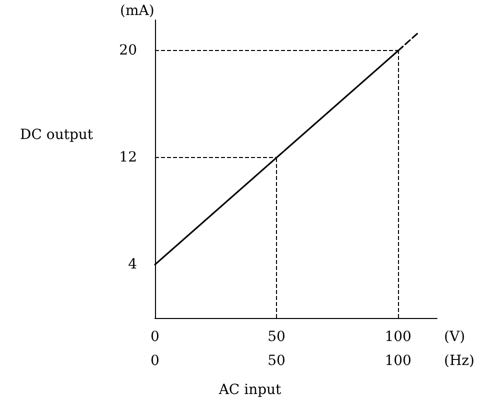 The image size is (500, 407). Describe the element at coordinates (133, 264) in the screenshot. I see `y-tick-label: 4` at that location.